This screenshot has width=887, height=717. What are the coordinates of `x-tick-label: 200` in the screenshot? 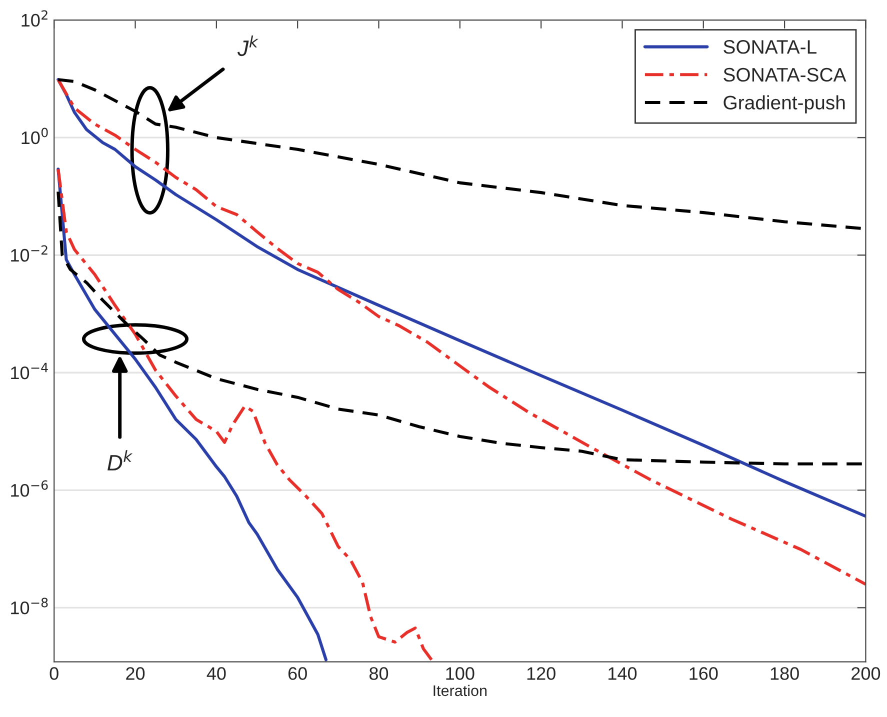 It's located at (866, 673).